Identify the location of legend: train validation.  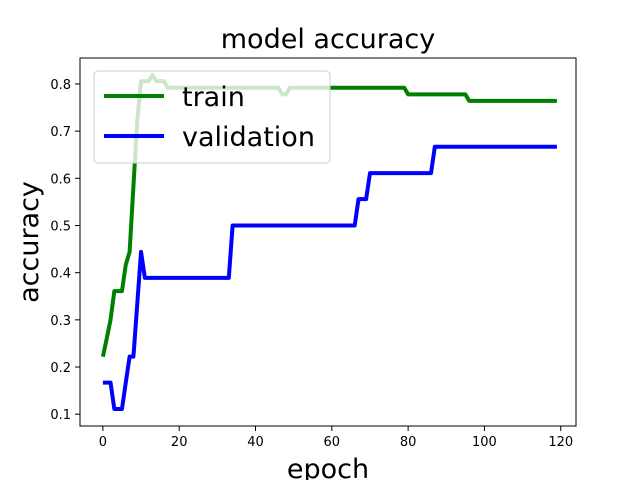
(212, 117).